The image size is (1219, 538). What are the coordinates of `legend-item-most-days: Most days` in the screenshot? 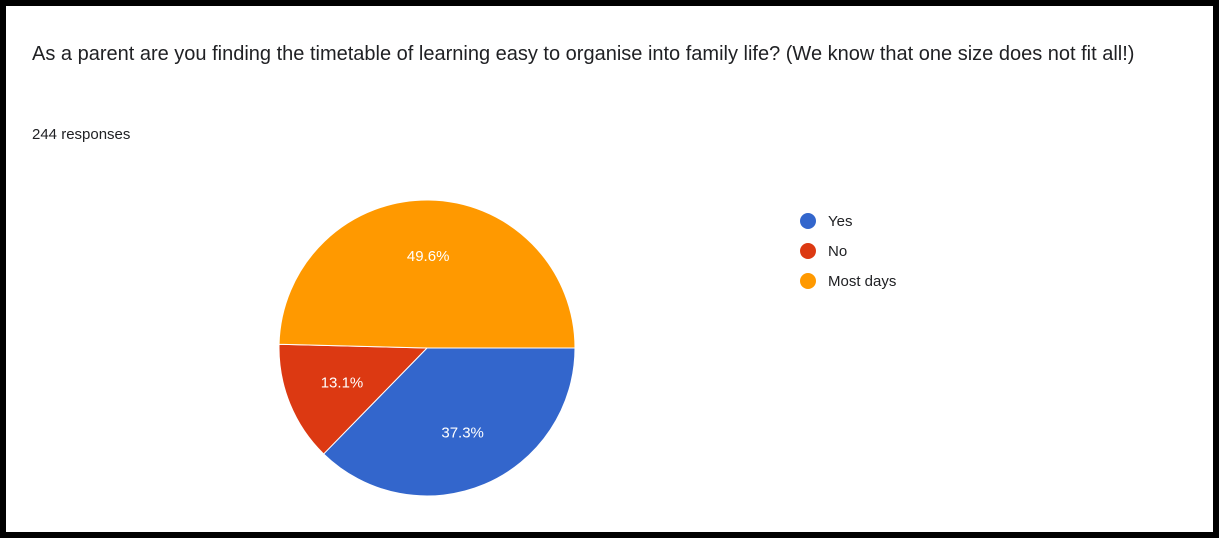 It's located at (848, 281).